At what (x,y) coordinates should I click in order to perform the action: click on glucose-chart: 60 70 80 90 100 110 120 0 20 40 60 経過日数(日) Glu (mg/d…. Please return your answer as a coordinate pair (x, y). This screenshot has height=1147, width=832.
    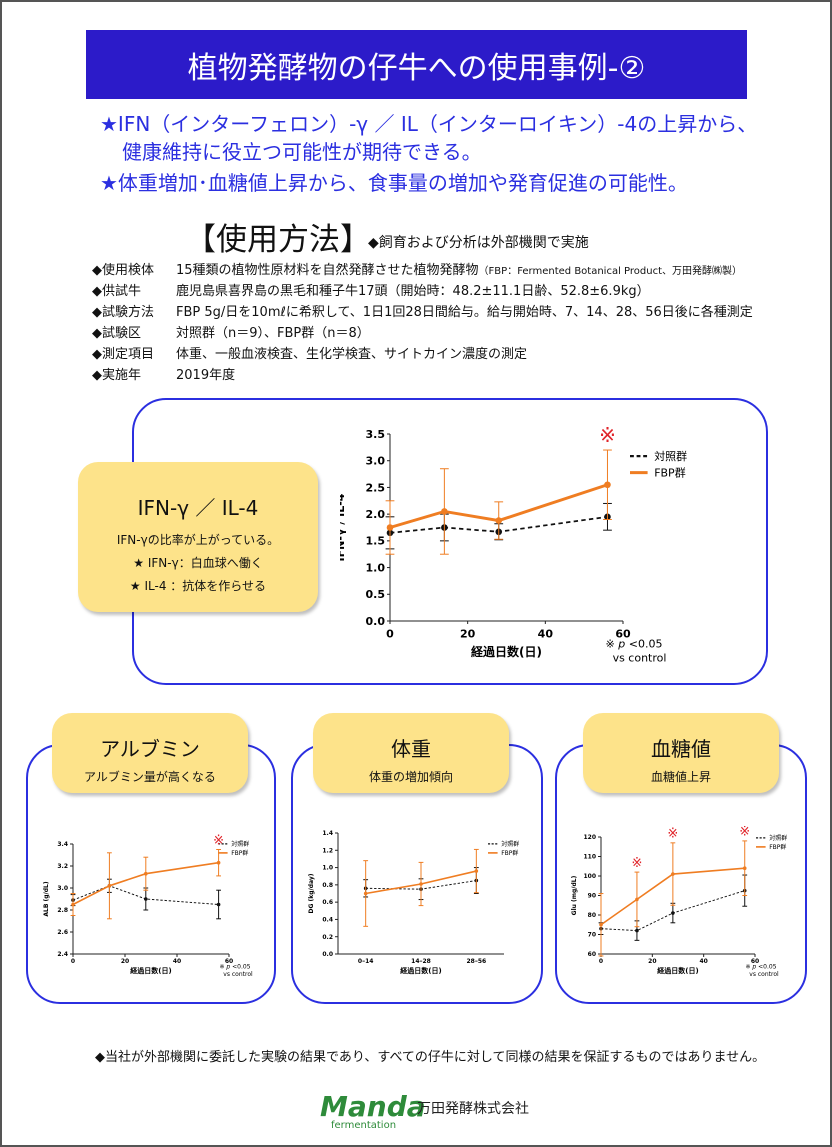
    Looking at the image, I should click on (679, 902).